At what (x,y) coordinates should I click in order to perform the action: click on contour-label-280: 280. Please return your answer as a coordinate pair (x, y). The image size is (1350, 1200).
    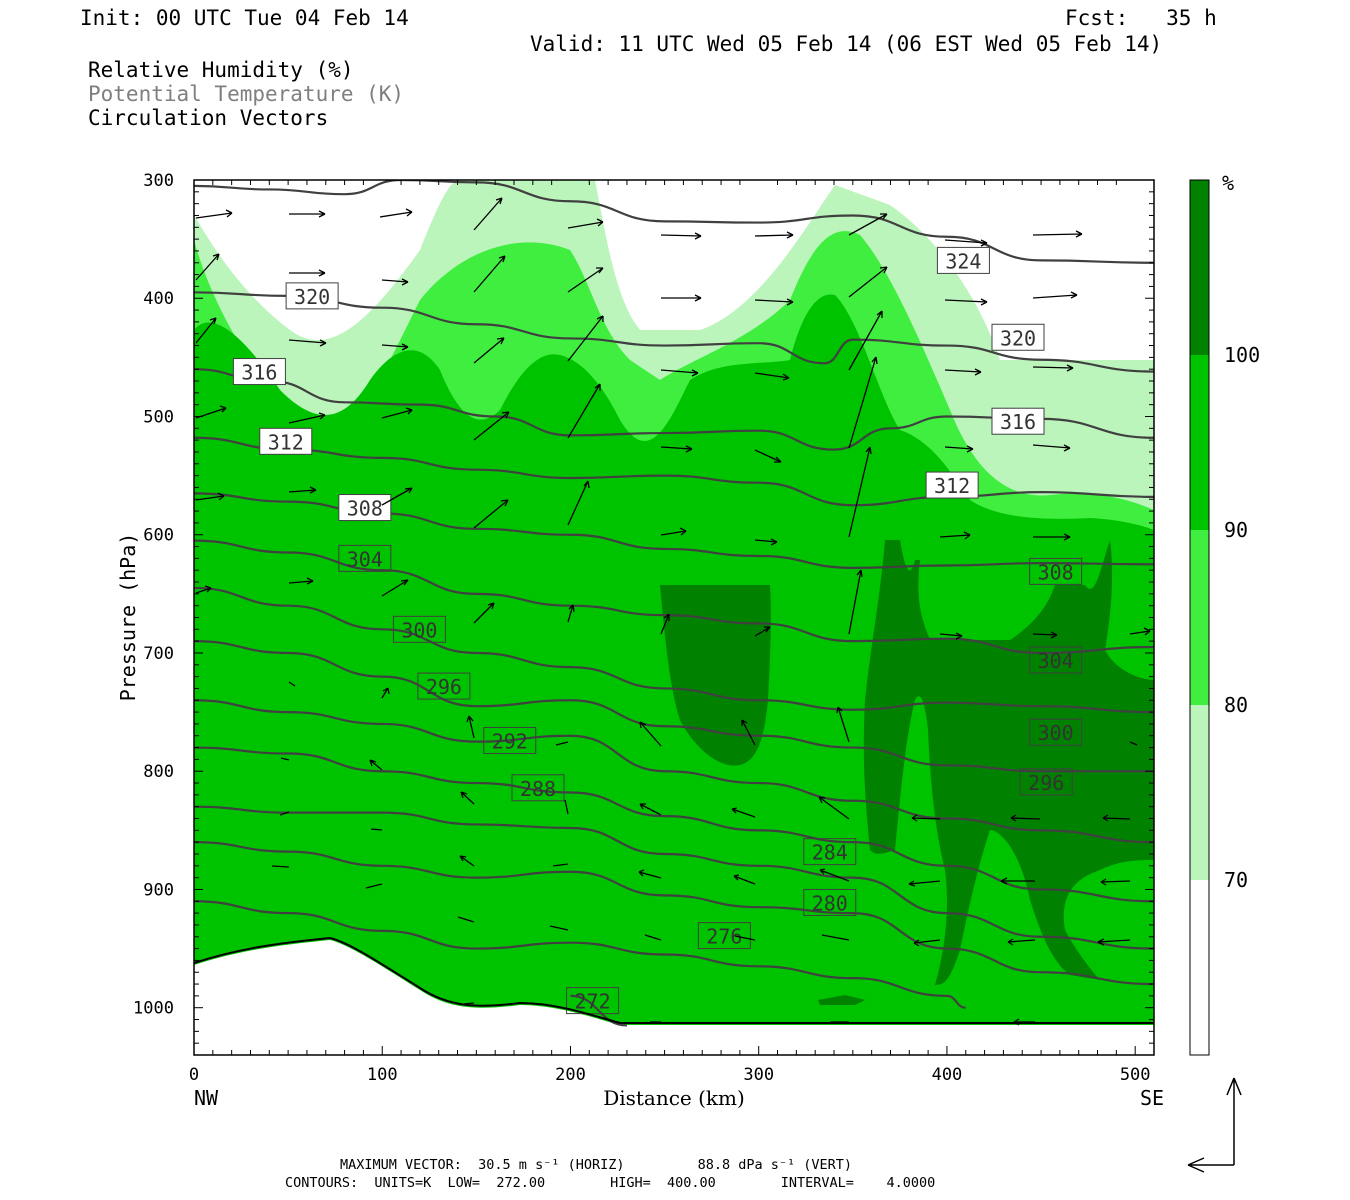
    Looking at the image, I should click on (830, 902).